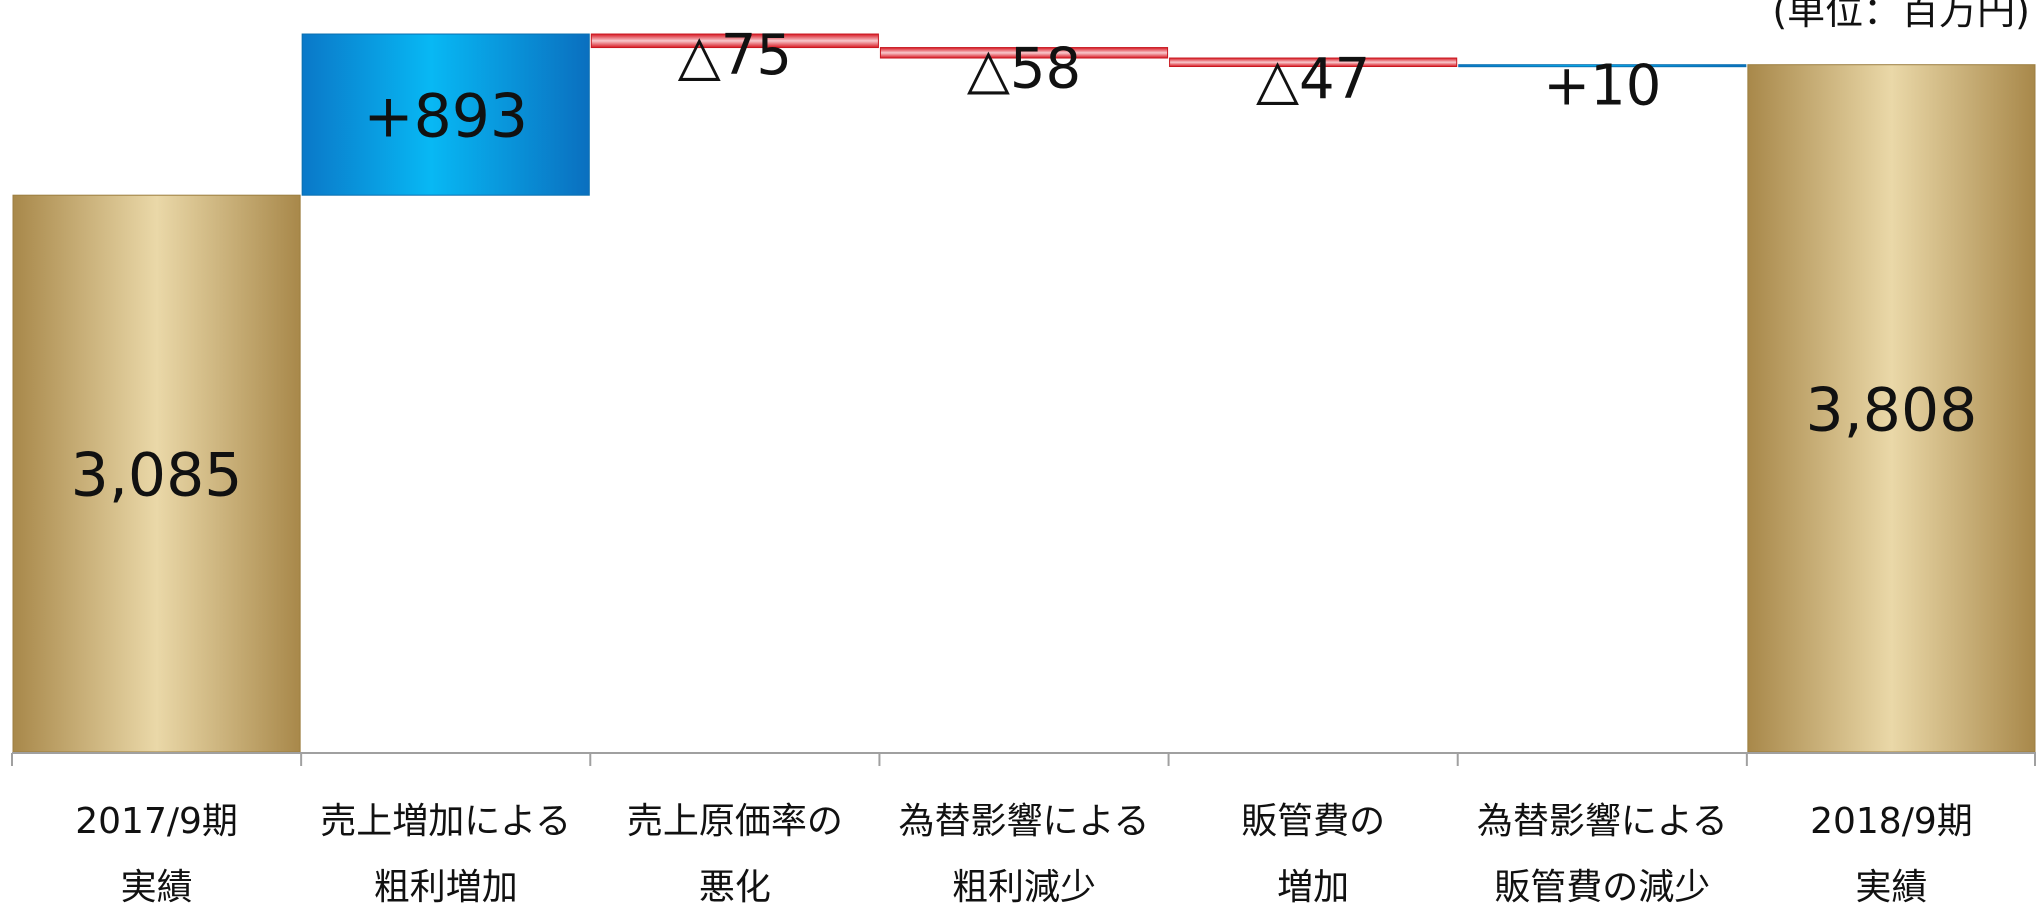 The image size is (2036, 904). What do you see at coordinates (445, 117) in the screenshot?
I see `value-label-1: +893` at bounding box center [445, 117].